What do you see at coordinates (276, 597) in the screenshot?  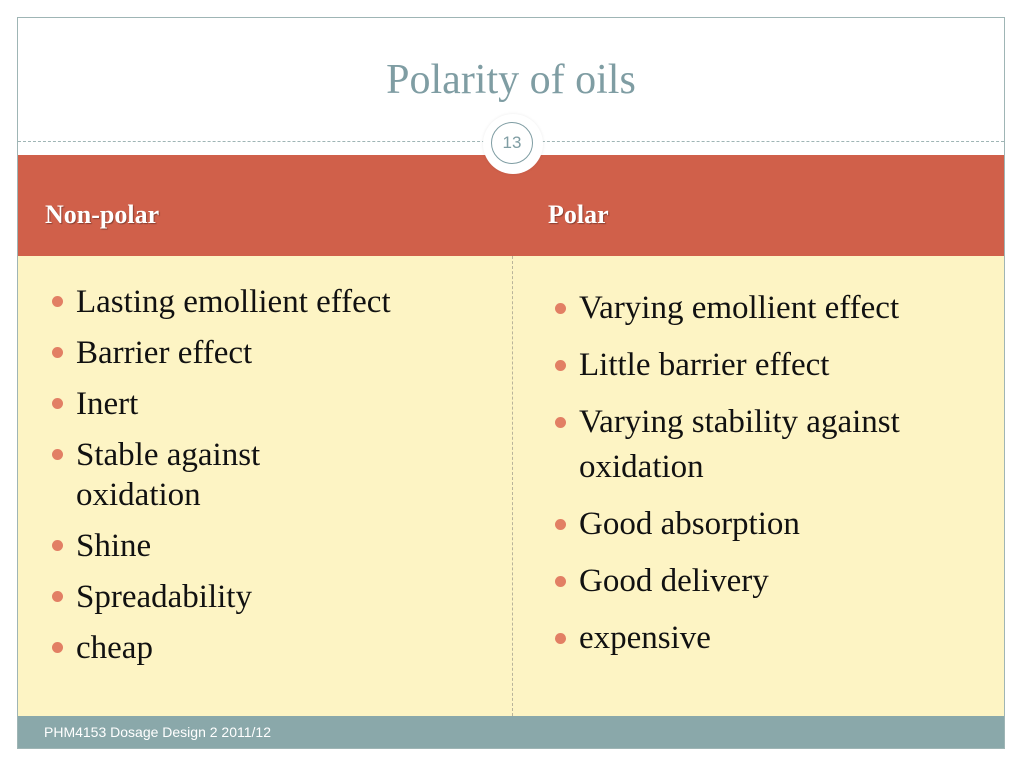 I see `list-item: Spreadability` at bounding box center [276, 597].